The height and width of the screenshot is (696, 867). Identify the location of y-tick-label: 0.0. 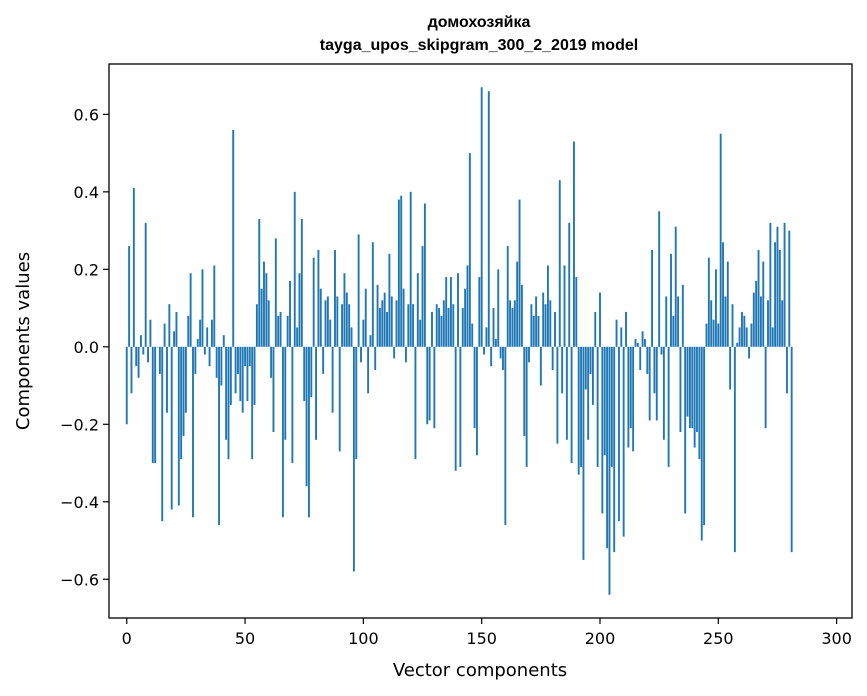
(86, 347).